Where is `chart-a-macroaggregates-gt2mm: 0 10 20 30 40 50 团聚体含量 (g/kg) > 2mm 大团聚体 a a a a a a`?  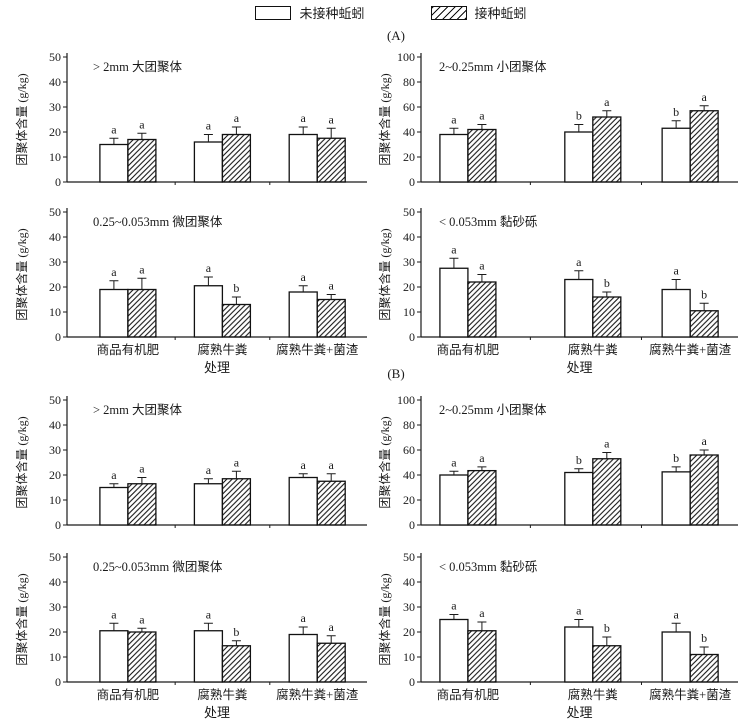
chart-a-macroaggregates-gt2mm: 0 10 20 30 40 50 团聚体含量 (g/kg) > 2mm 大团聚体 a a a a a a is located at coordinates (188, 120).